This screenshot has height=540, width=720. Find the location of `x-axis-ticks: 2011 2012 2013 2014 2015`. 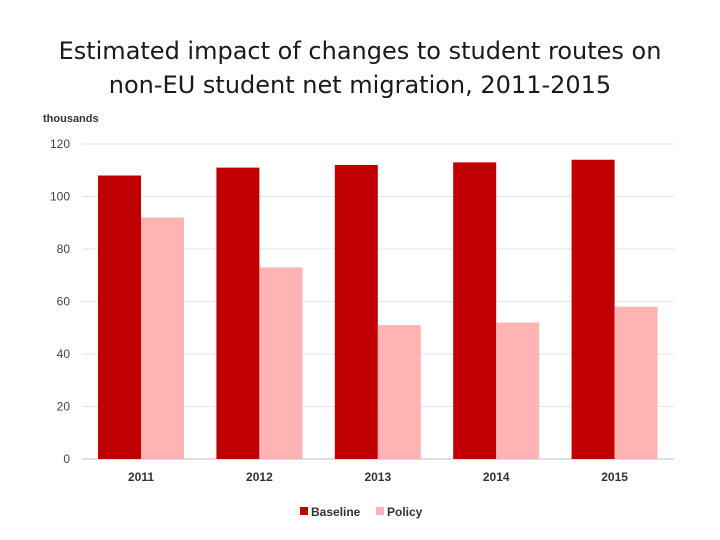

x-axis-ticks: 2011 2012 2013 2014 2015 is located at coordinates (378, 477).